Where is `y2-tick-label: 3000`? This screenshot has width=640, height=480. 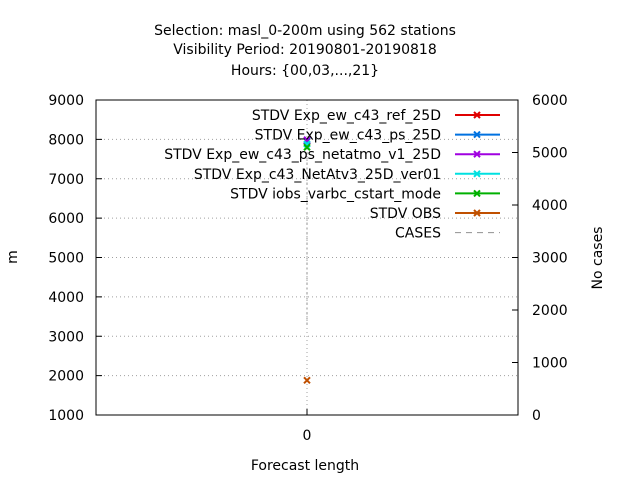 y2-tick-label: 3000 is located at coordinates (550, 259).